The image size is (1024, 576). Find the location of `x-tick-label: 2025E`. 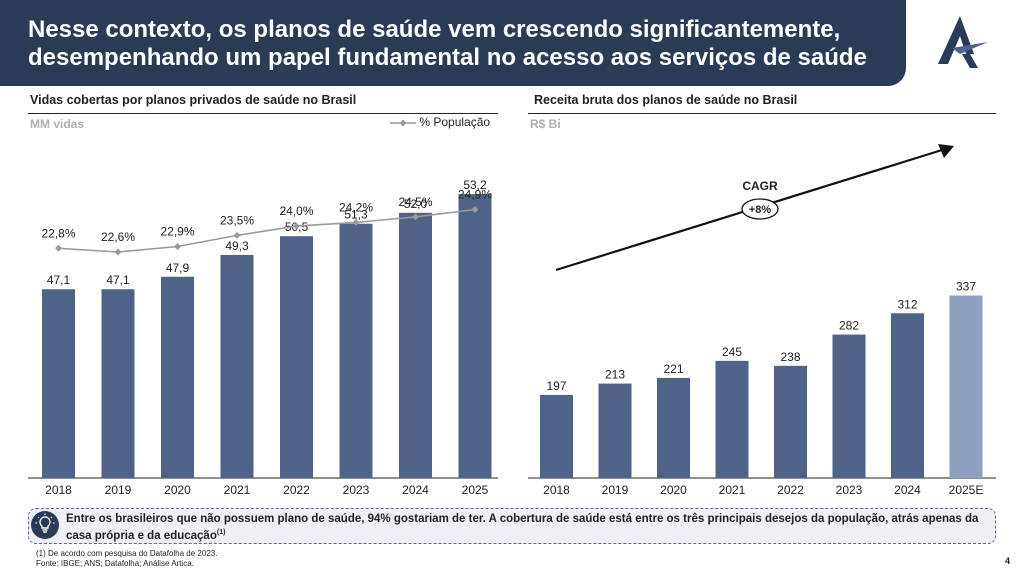

x-tick-label: 2025E is located at coordinates (966, 490).